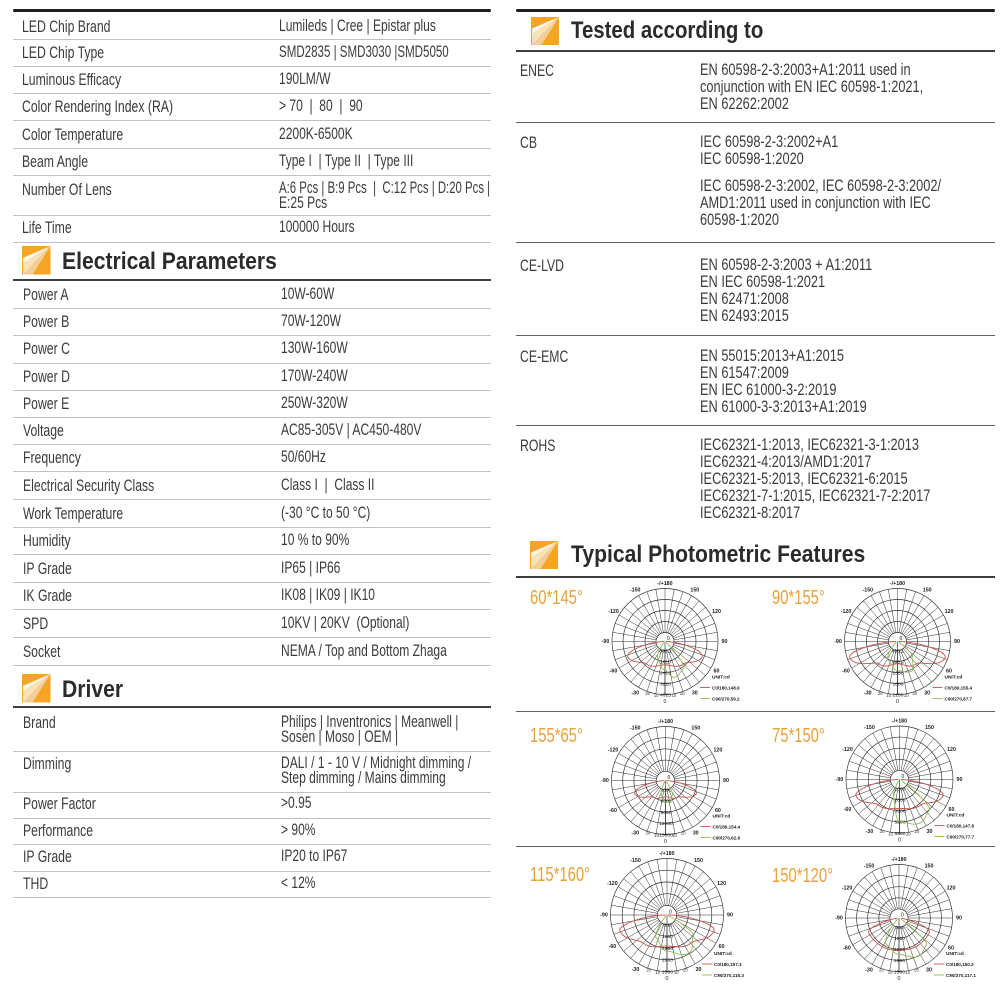 The width and height of the screenshot is (1000, 1000). What do you see at coordinates (898, 695) in the screenshot?
I see `svg-text: 2250` at bounding box center [898, 695].